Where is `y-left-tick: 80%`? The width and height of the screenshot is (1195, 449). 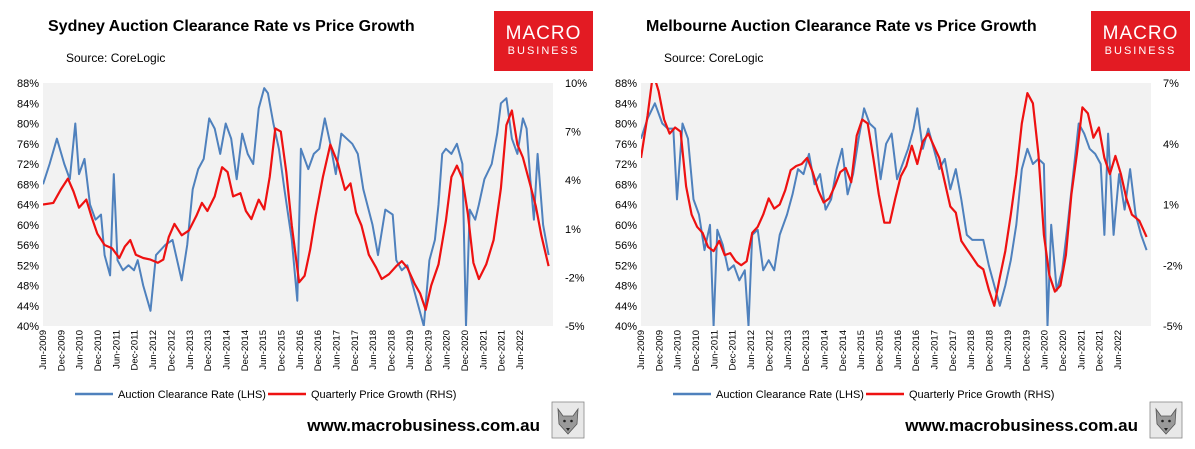
y-left-tick: 80% is located at coordinates (626, 125).